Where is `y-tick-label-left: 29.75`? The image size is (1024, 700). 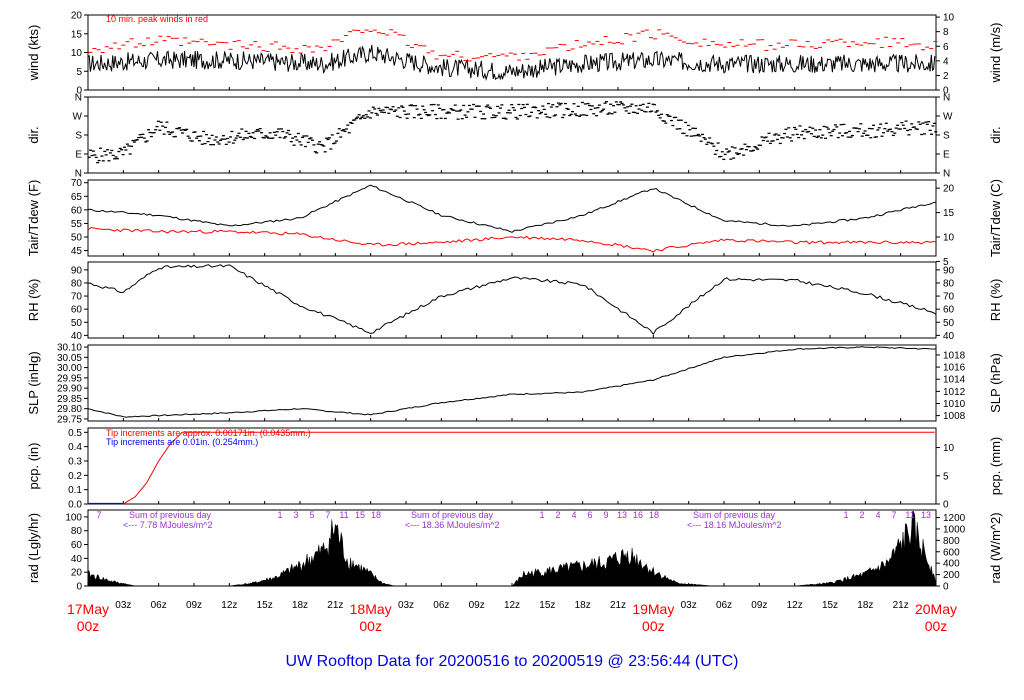 y-tick-label-left: 29.75 is located at coordinates (69, 419).